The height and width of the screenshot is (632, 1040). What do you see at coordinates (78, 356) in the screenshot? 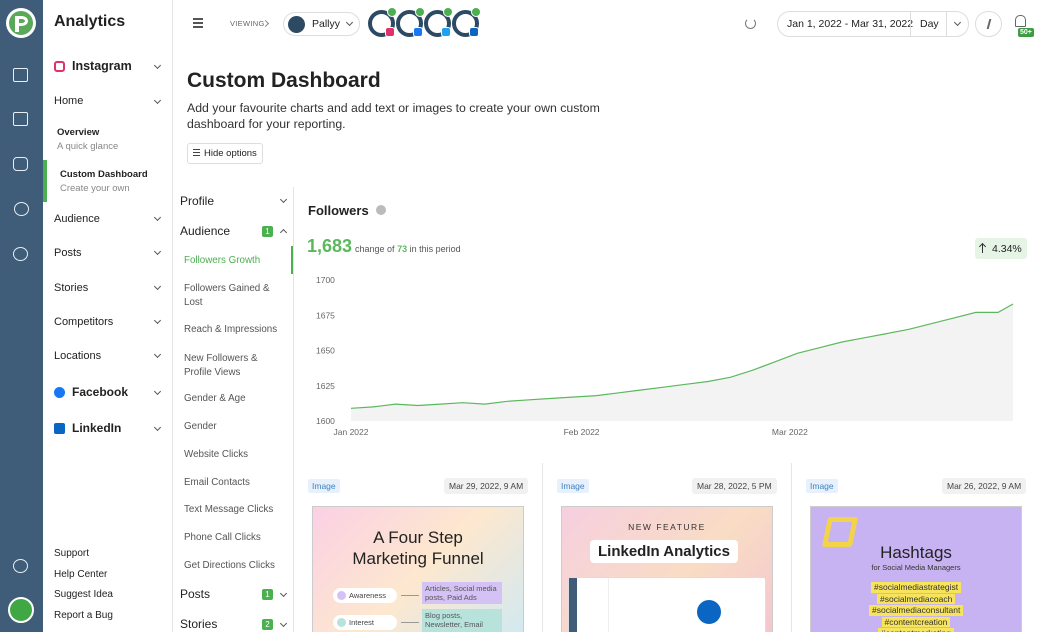
I see `nav-section: Locations` at bounding box center [78, 356].